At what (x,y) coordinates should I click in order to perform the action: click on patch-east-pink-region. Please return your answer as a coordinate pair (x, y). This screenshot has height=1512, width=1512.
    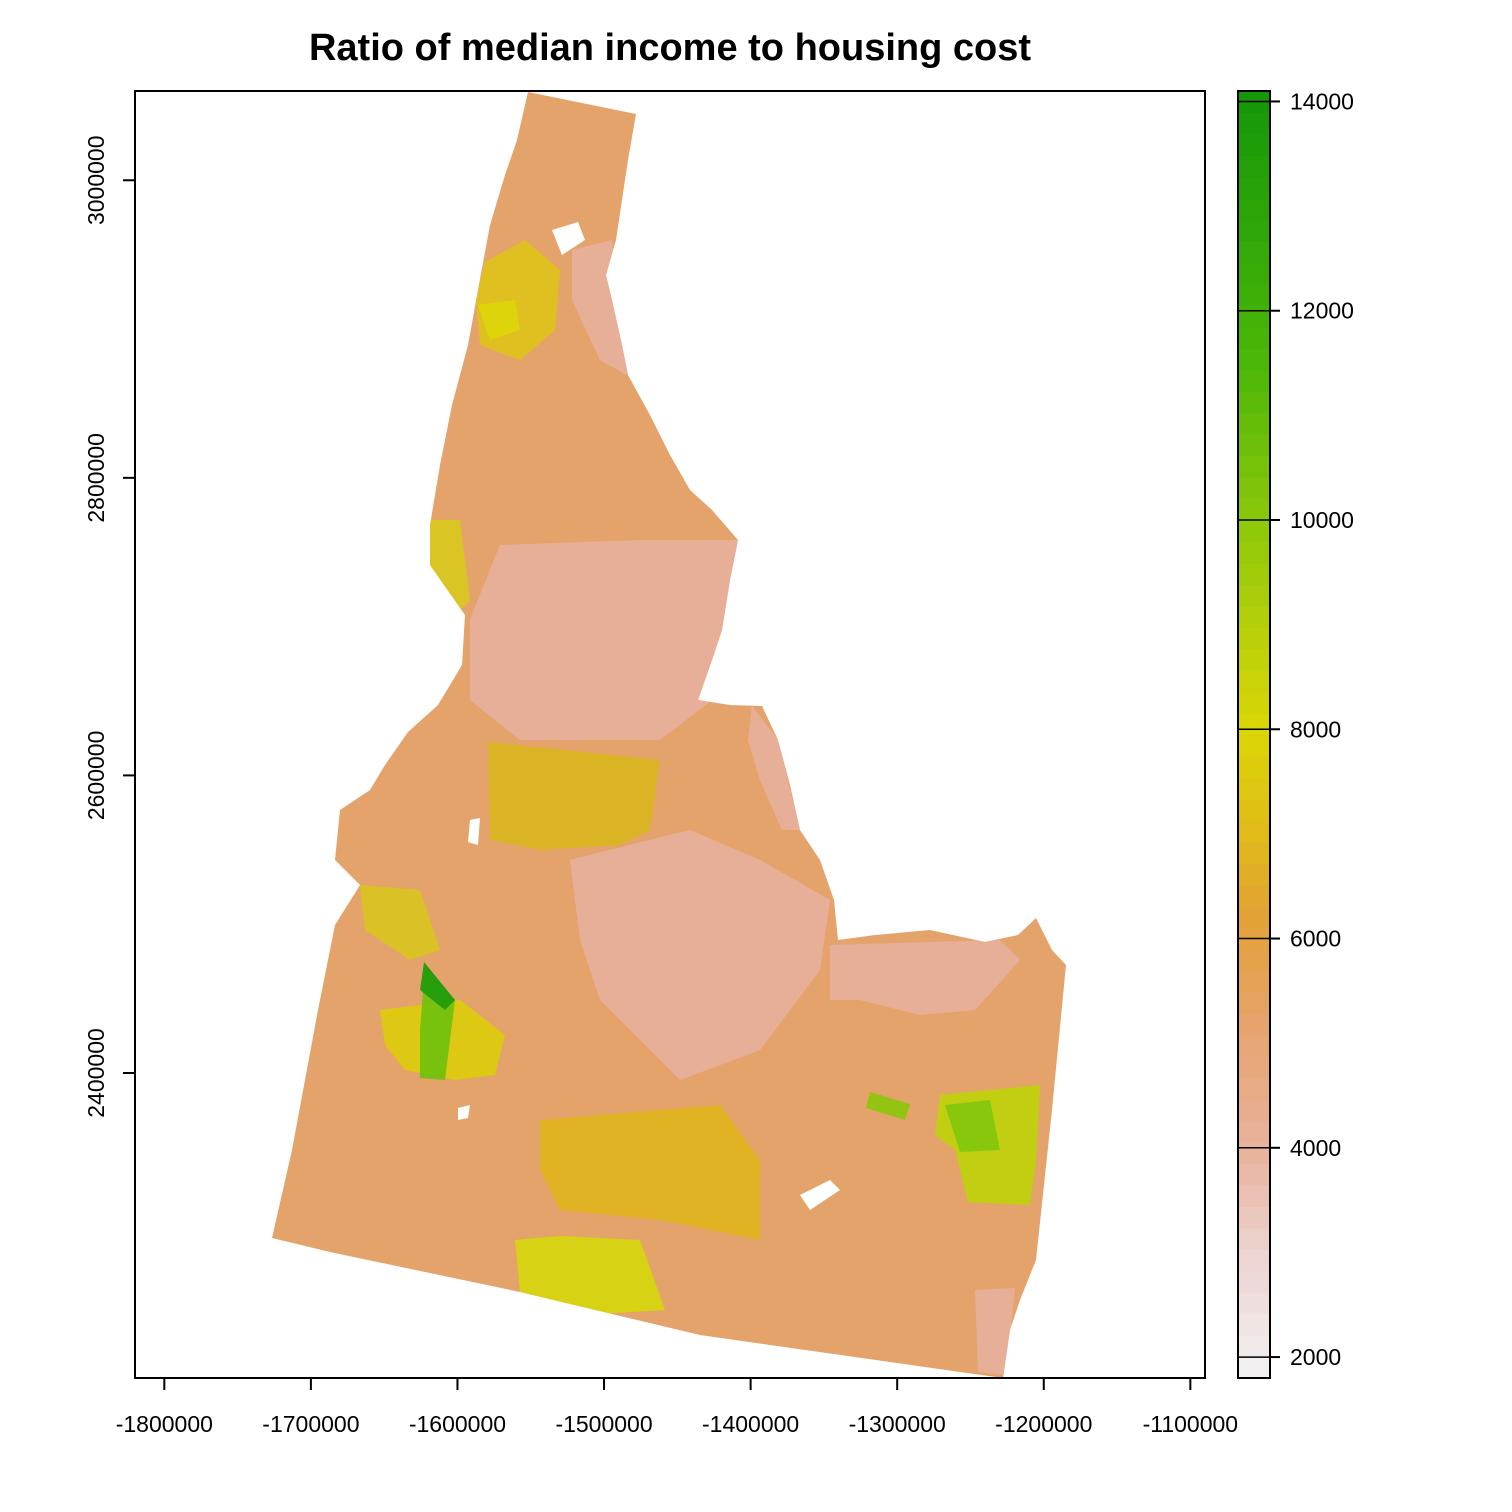
    Looking at the image, I should click on (925, 977).